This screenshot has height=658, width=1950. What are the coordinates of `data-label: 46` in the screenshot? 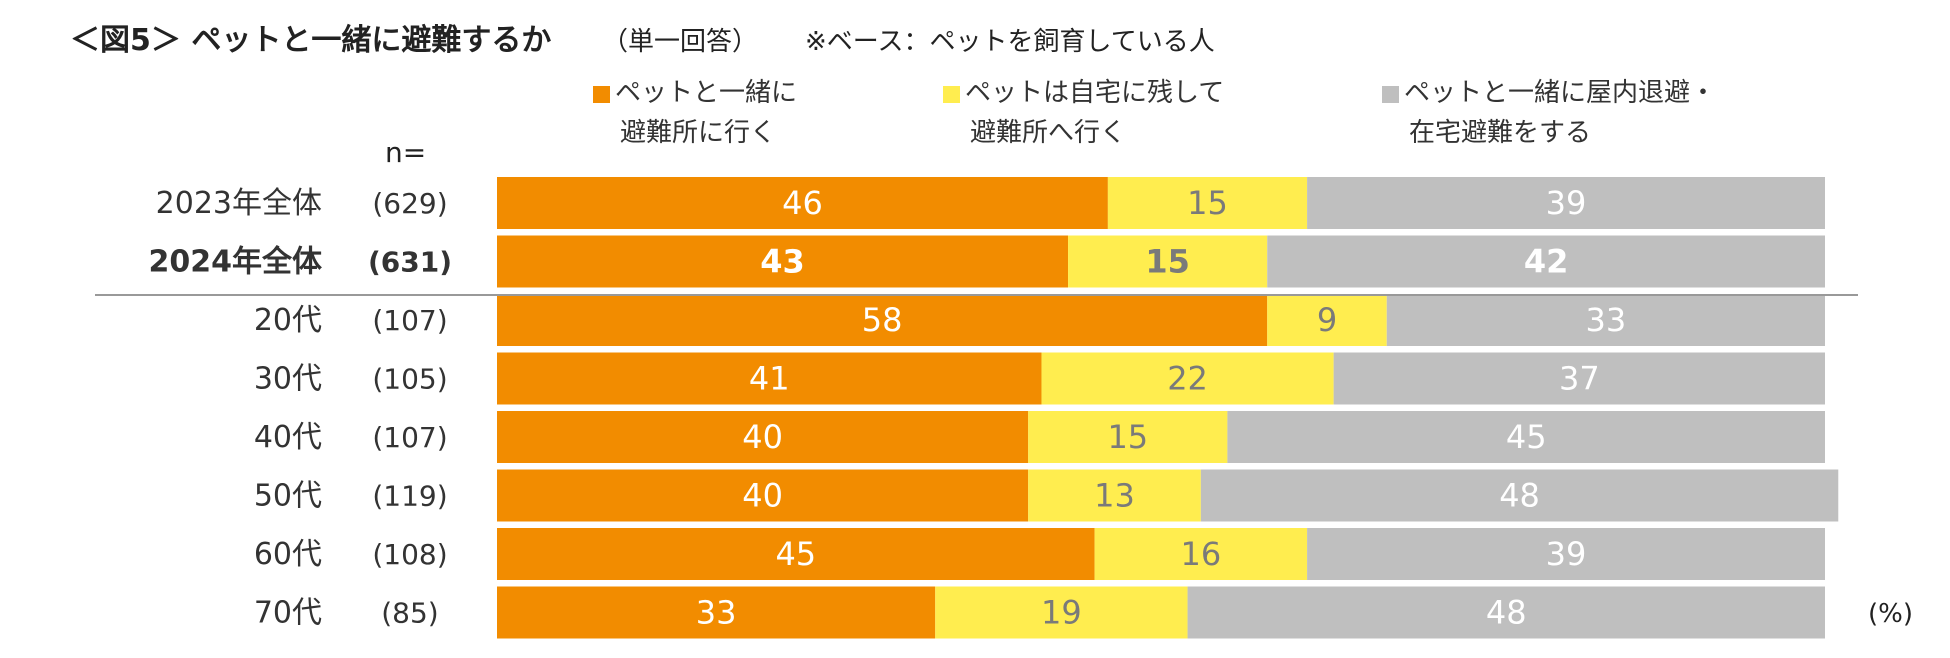 It's located at (802, 203).